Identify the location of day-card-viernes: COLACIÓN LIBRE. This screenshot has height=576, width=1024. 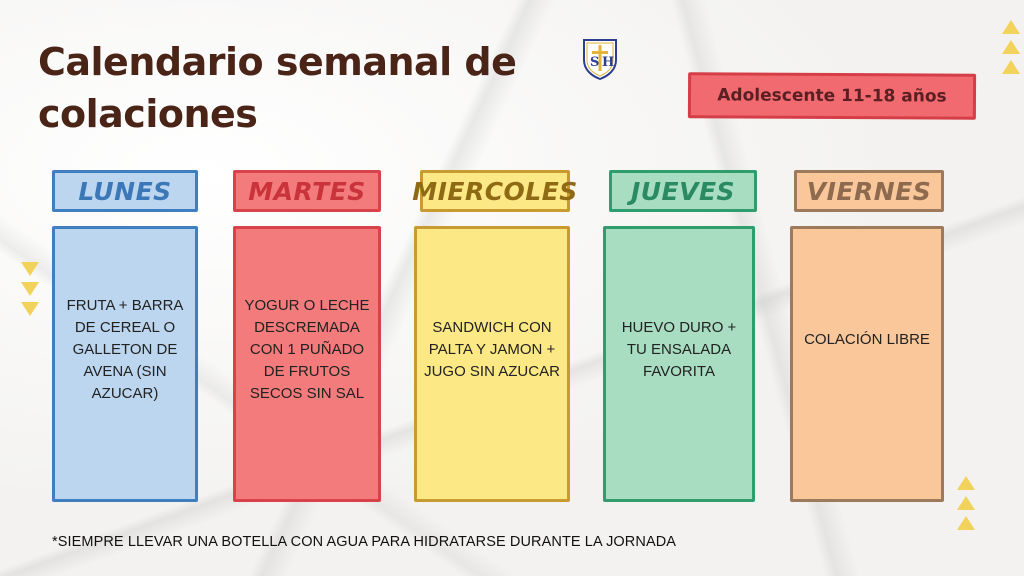
(867, 364).